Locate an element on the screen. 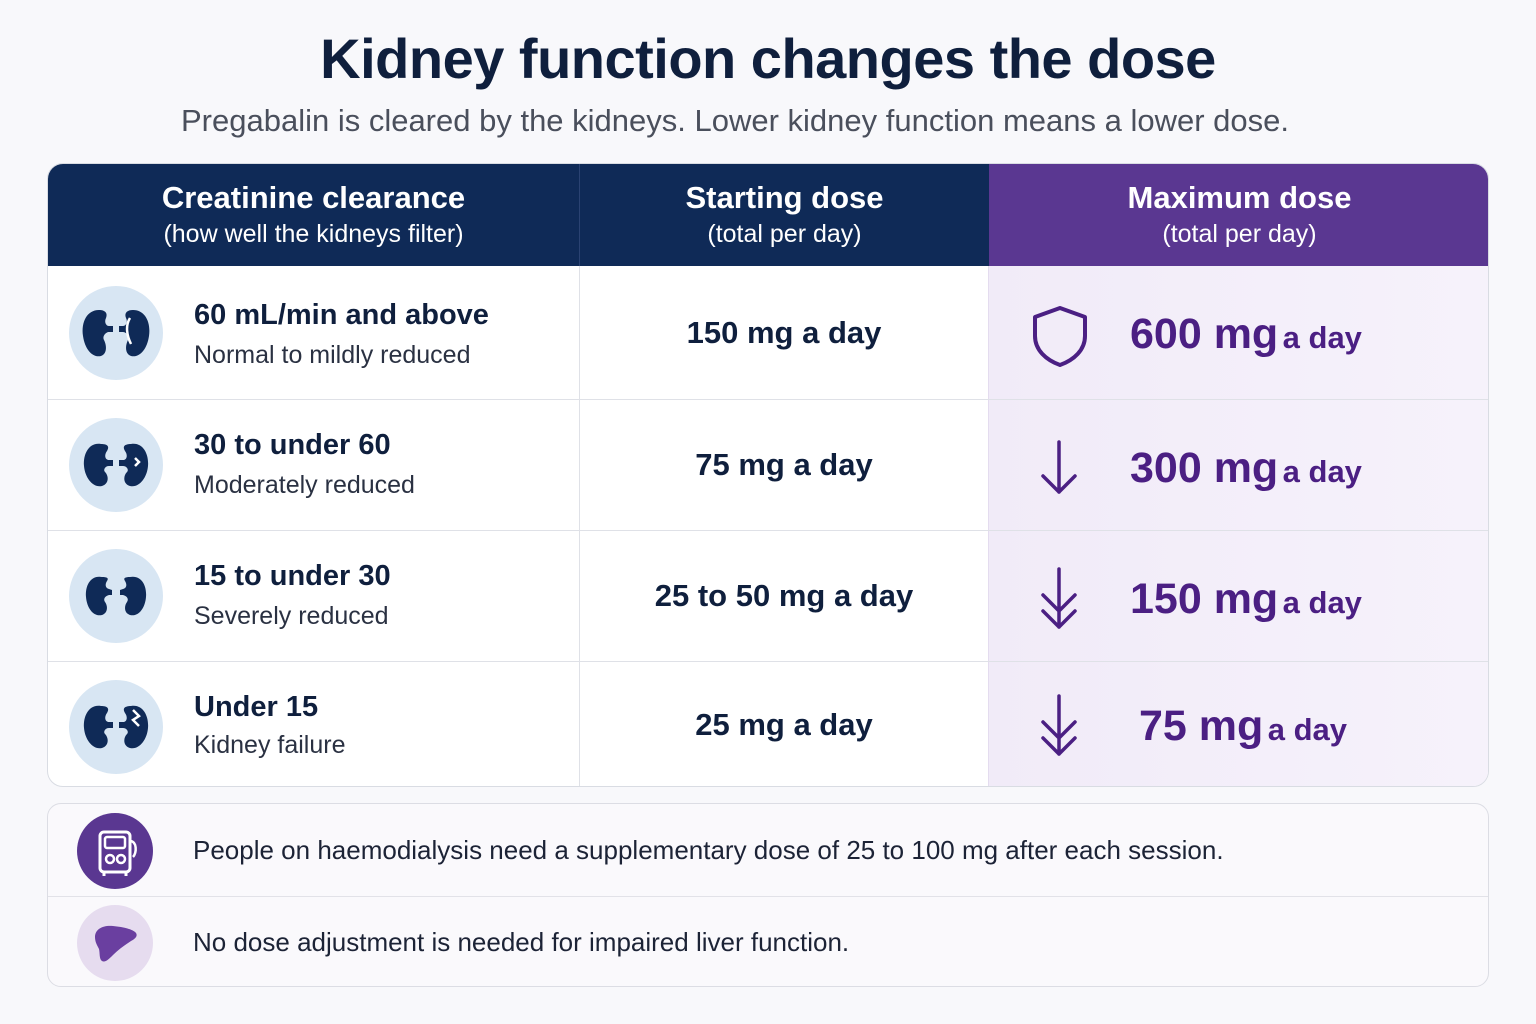 The image size is (1536, 1024). max-dose-amount: 300 mg is located at coordinates (1204, 468).